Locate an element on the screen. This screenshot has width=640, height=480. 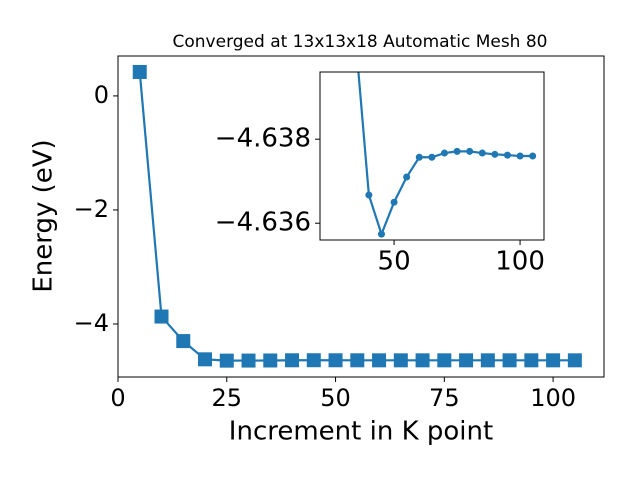
x-tick-label: 25 is located at coordinates (227, 398).